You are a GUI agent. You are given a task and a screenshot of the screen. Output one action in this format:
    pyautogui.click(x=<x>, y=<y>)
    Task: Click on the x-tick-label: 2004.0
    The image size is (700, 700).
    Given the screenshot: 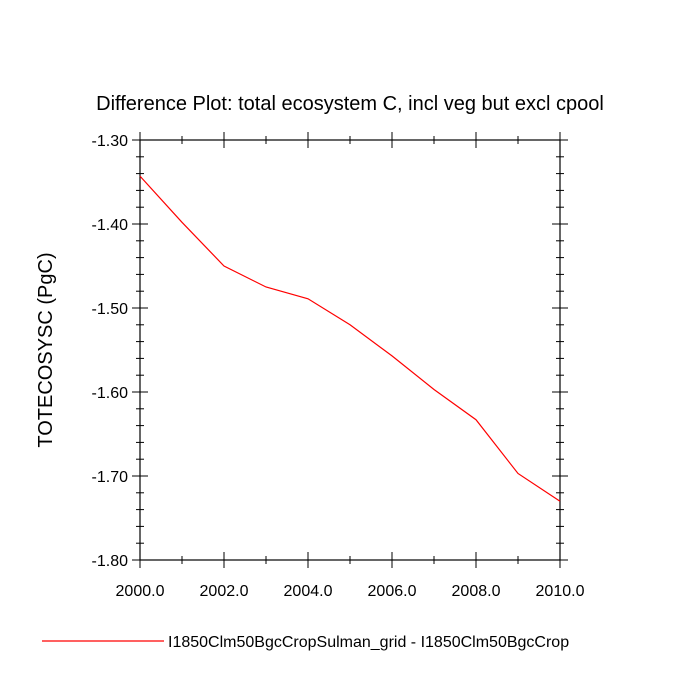 What is the action you would take?
    pyautogui.click(x=308, y=591)
    